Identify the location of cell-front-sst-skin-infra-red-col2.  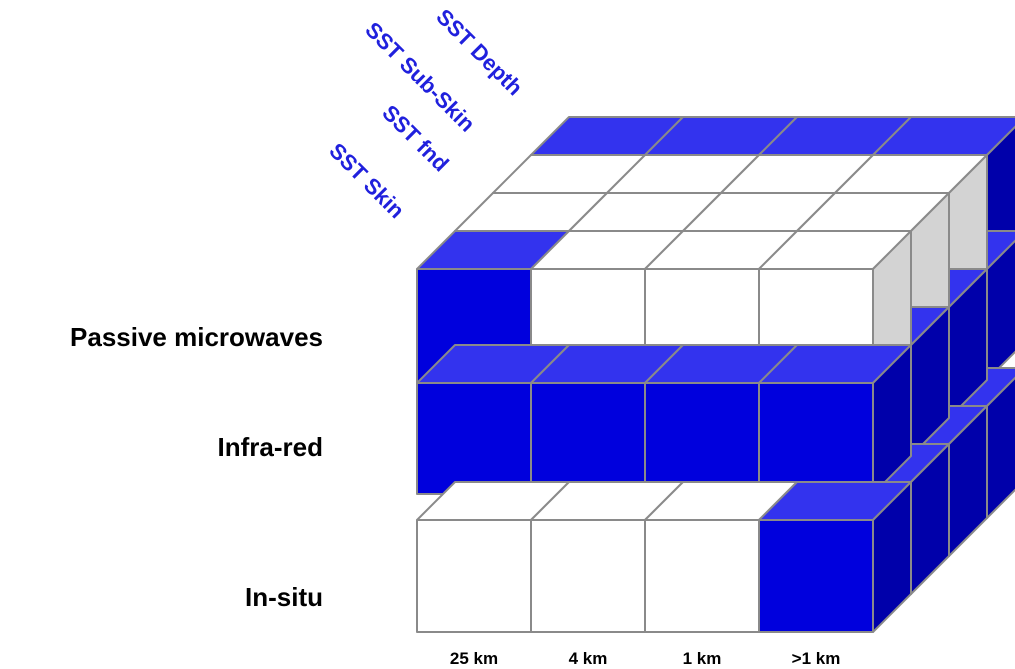
(702, 438).